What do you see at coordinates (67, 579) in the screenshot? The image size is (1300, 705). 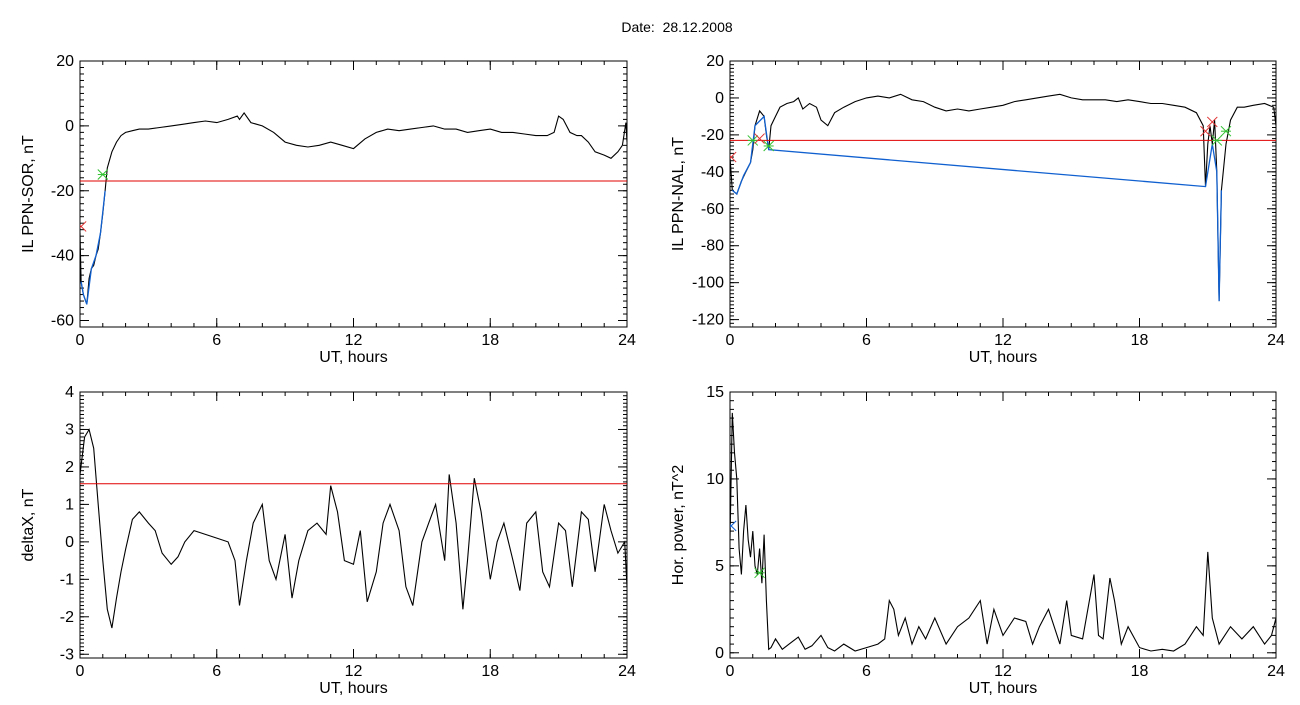 I see `y-tick-label: -1` at bounding box center [67, 579].